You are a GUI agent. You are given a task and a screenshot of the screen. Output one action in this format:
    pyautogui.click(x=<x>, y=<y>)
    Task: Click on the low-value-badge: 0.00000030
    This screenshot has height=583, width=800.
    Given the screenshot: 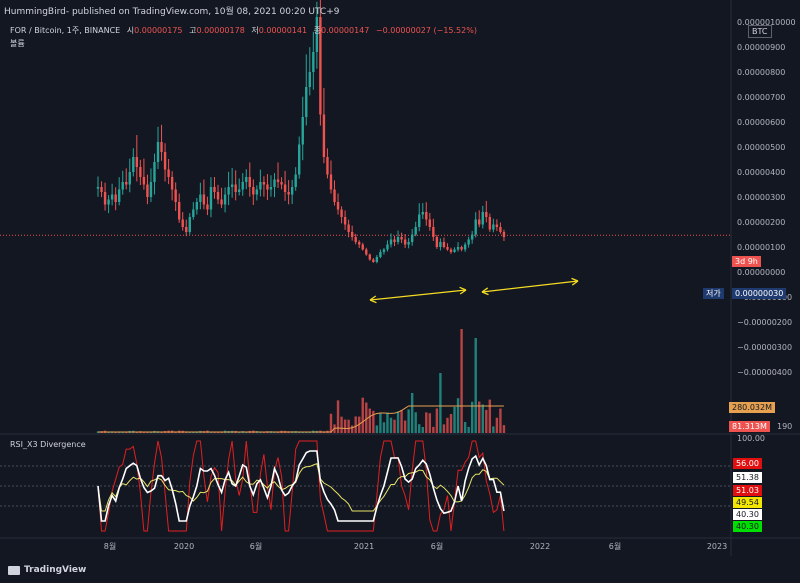 What is the action you would take?
    pyautogui.click(x=759, y=293)
    